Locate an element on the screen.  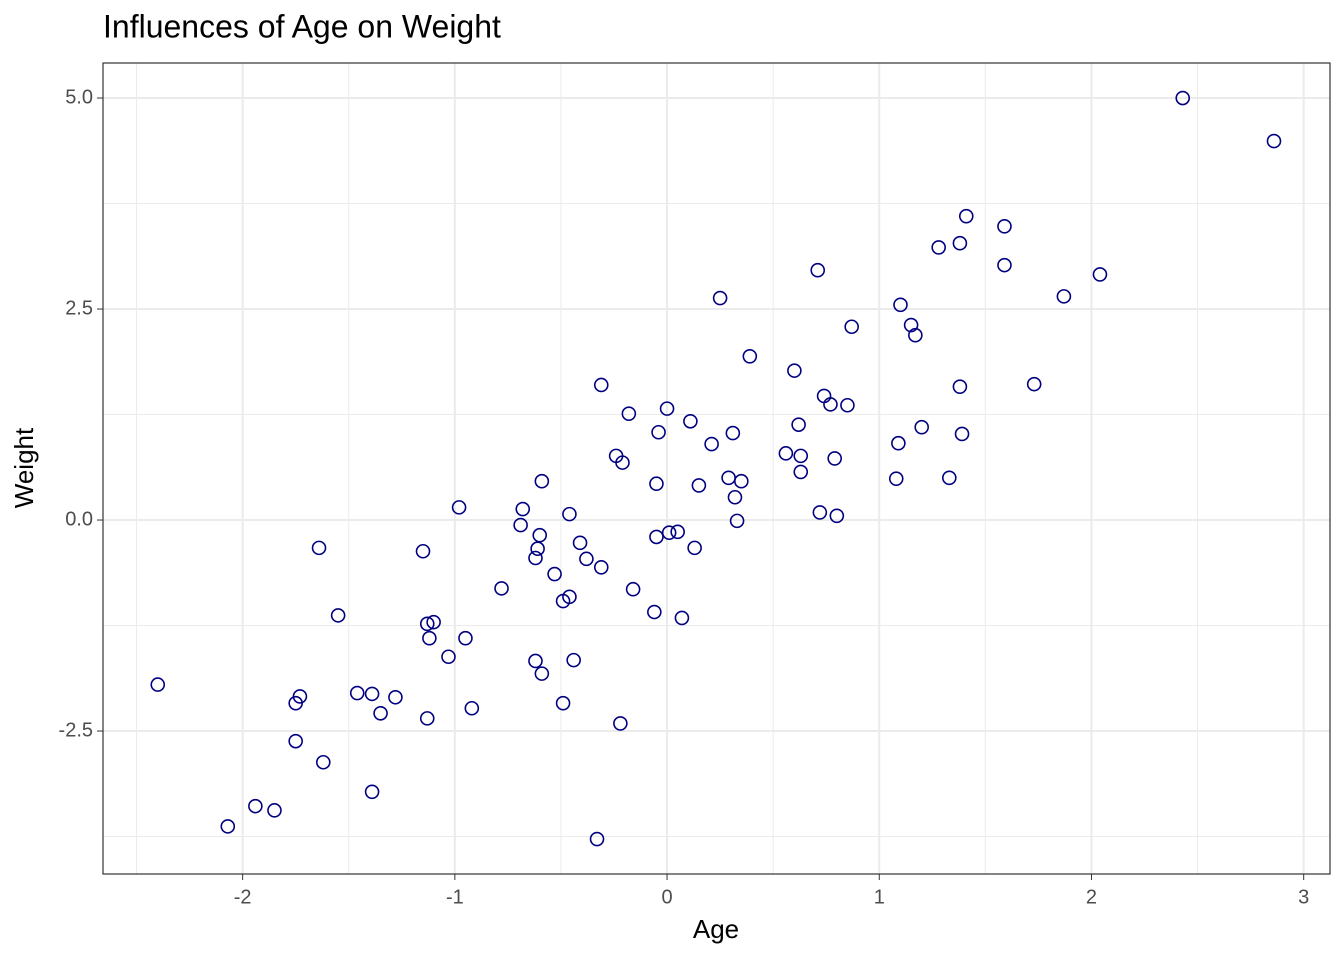
x-tick-label: -2 is located at coordinates (243, 897).